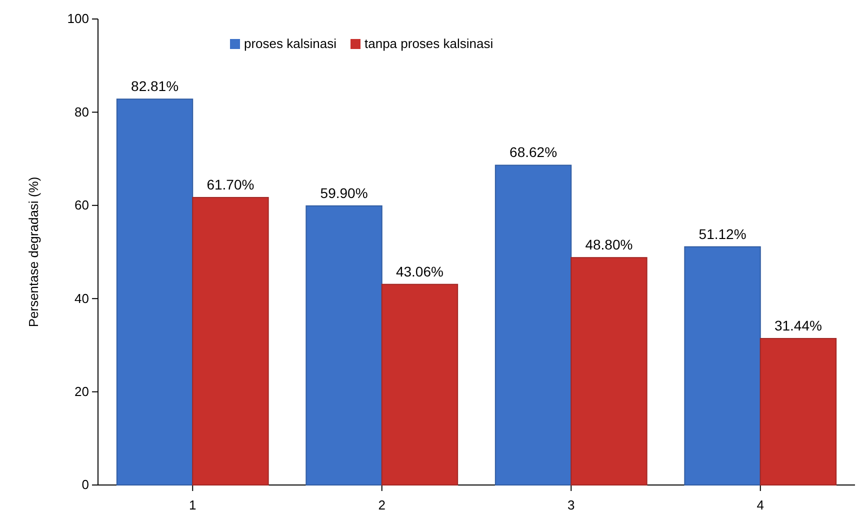 The width and height of the screenshot is (863, 531). I want to click on y-tick-label: 0, so click(85, 484).